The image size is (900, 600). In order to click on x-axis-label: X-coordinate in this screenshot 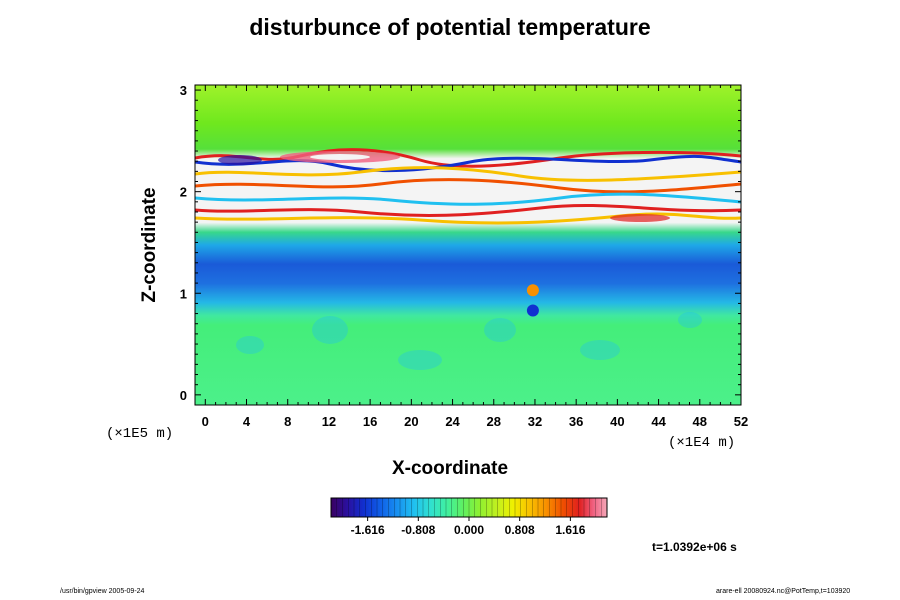, I will do `click(450, 468)`.